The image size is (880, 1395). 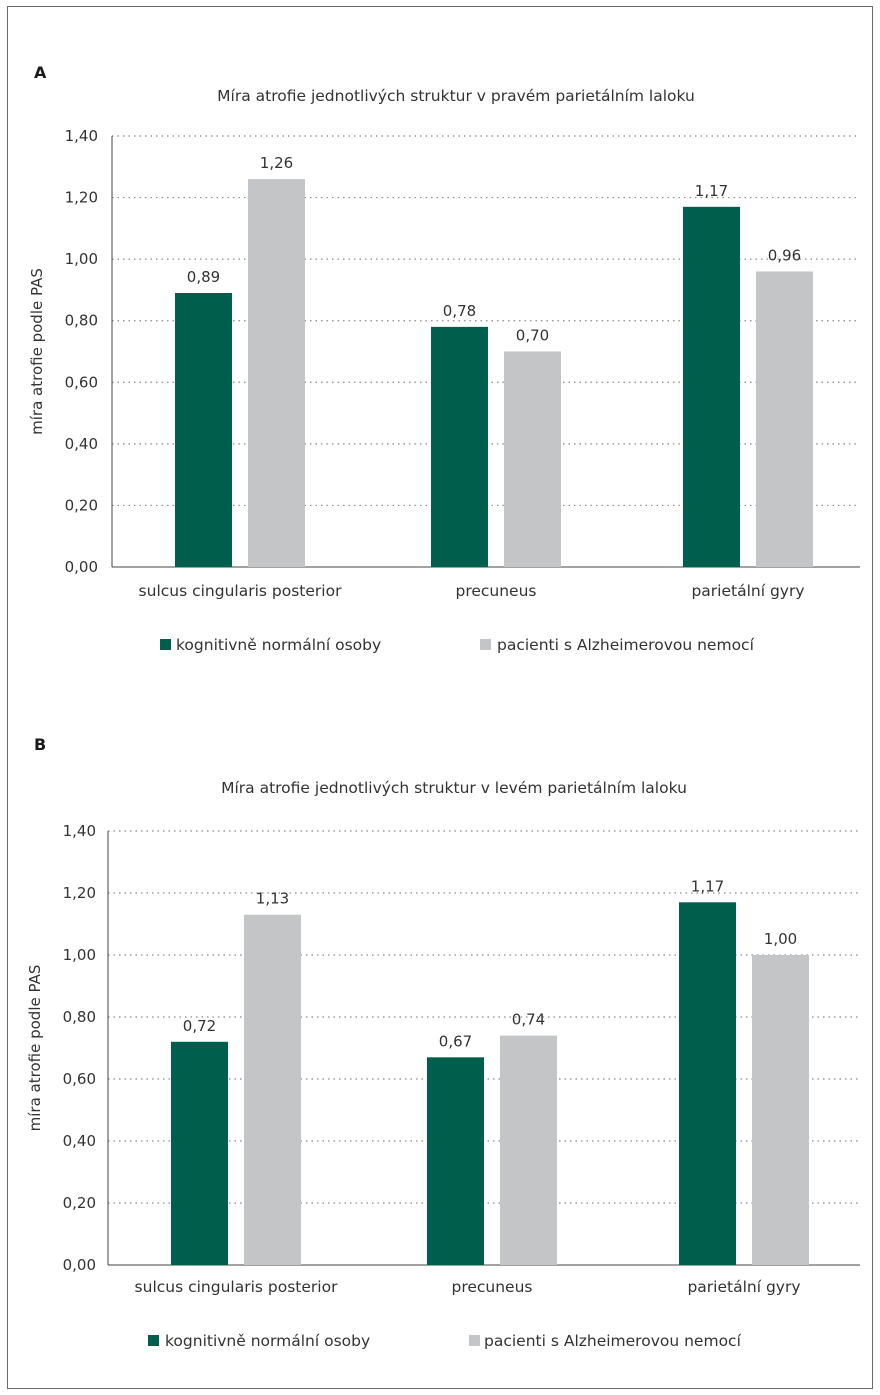 I want to click on panel-b-category-label: precuneus, so click(x=491, y=1287).